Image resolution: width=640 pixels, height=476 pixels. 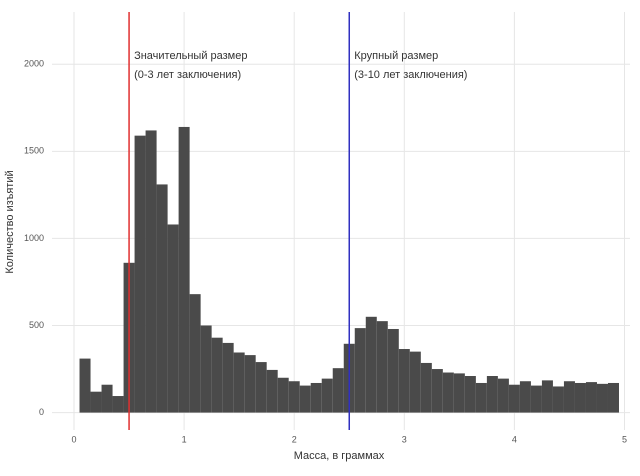 What do you see at coordinates (624, 439) in the screenshot?
I see `x-tick-label: 5` at bounding box center [624, 439].